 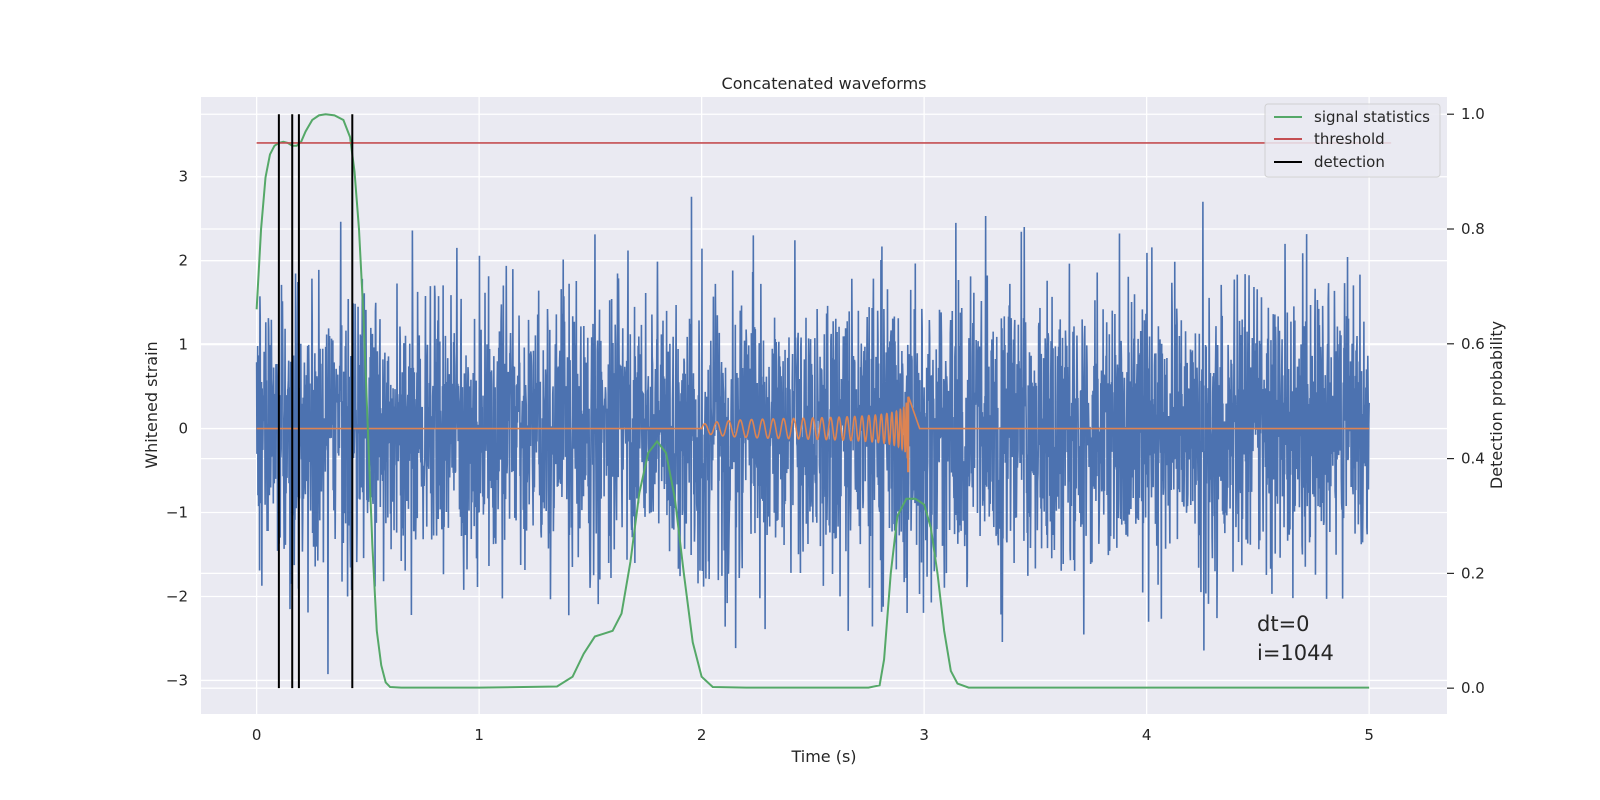 I want to click on y-right-tick-label: 1.0, so click(x=1473, y=114).